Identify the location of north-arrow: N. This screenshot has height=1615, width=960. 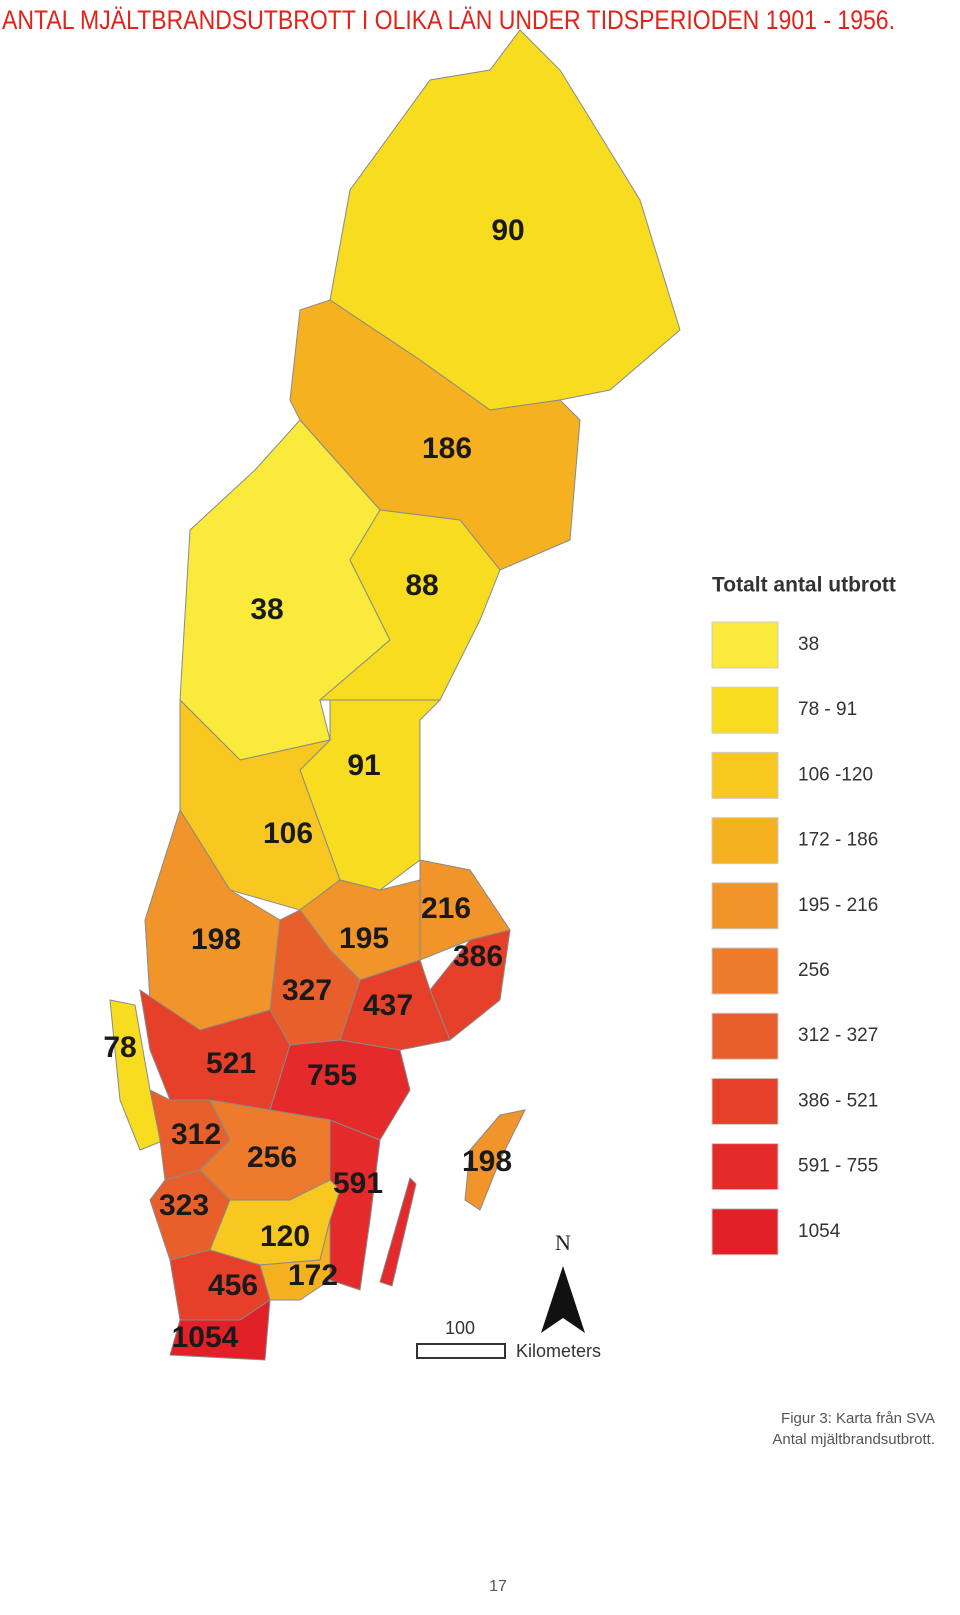
(563, 1281).